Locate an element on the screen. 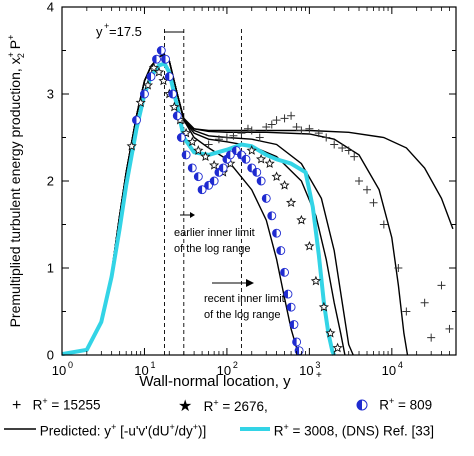 The height and width of the screenshot is (456, 474). legend-item-dns: R+ = 3008, (DNS) Ref. [33] is located at coordinates (337, 430).